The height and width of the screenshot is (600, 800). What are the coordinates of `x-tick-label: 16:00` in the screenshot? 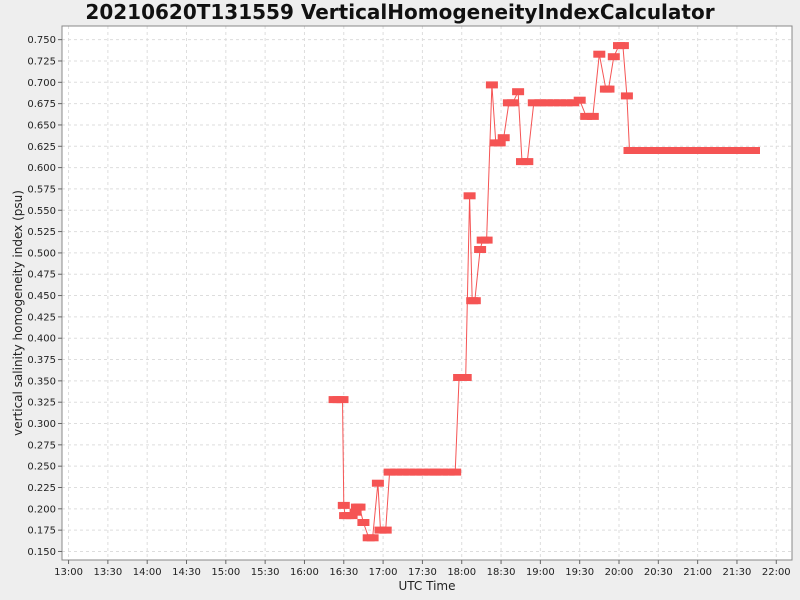 It's located at (304, 572).